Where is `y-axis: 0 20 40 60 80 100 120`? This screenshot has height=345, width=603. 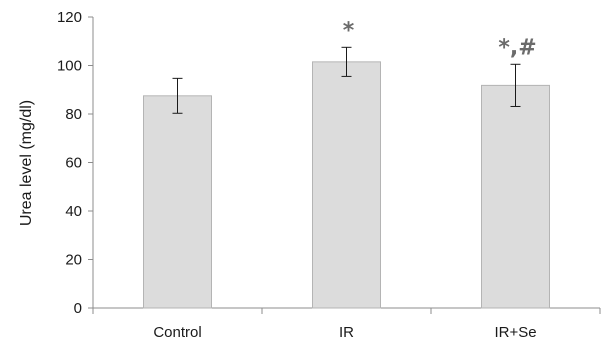
y-axis: 0 20 40 60 80 100 120 is located at coordinates (75, 163).